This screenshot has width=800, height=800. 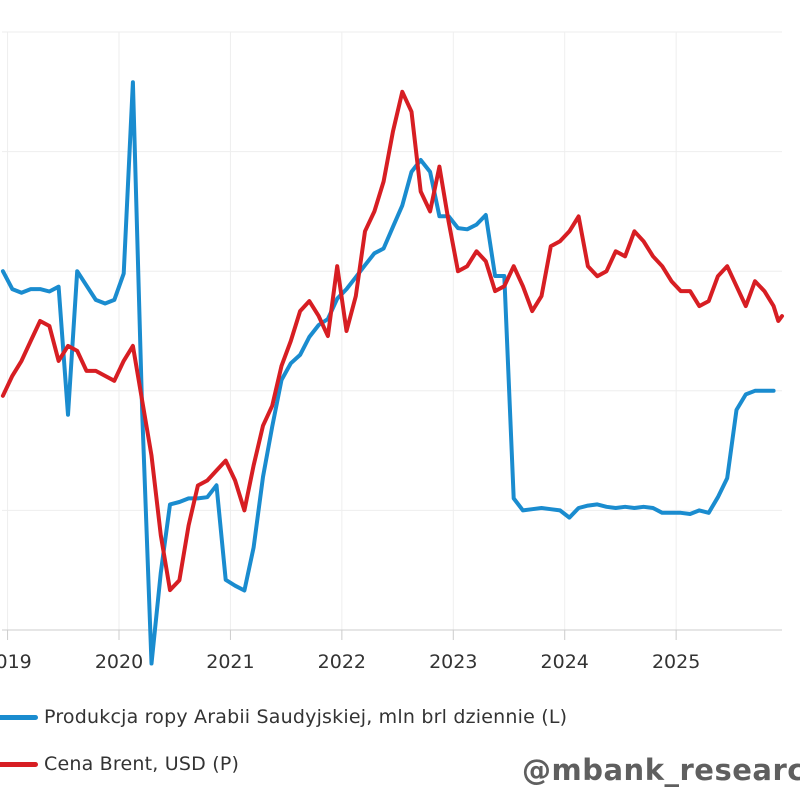 I want to click on legend-label-brent: Cena Brent, USD (P), so click(x=142, y=764).